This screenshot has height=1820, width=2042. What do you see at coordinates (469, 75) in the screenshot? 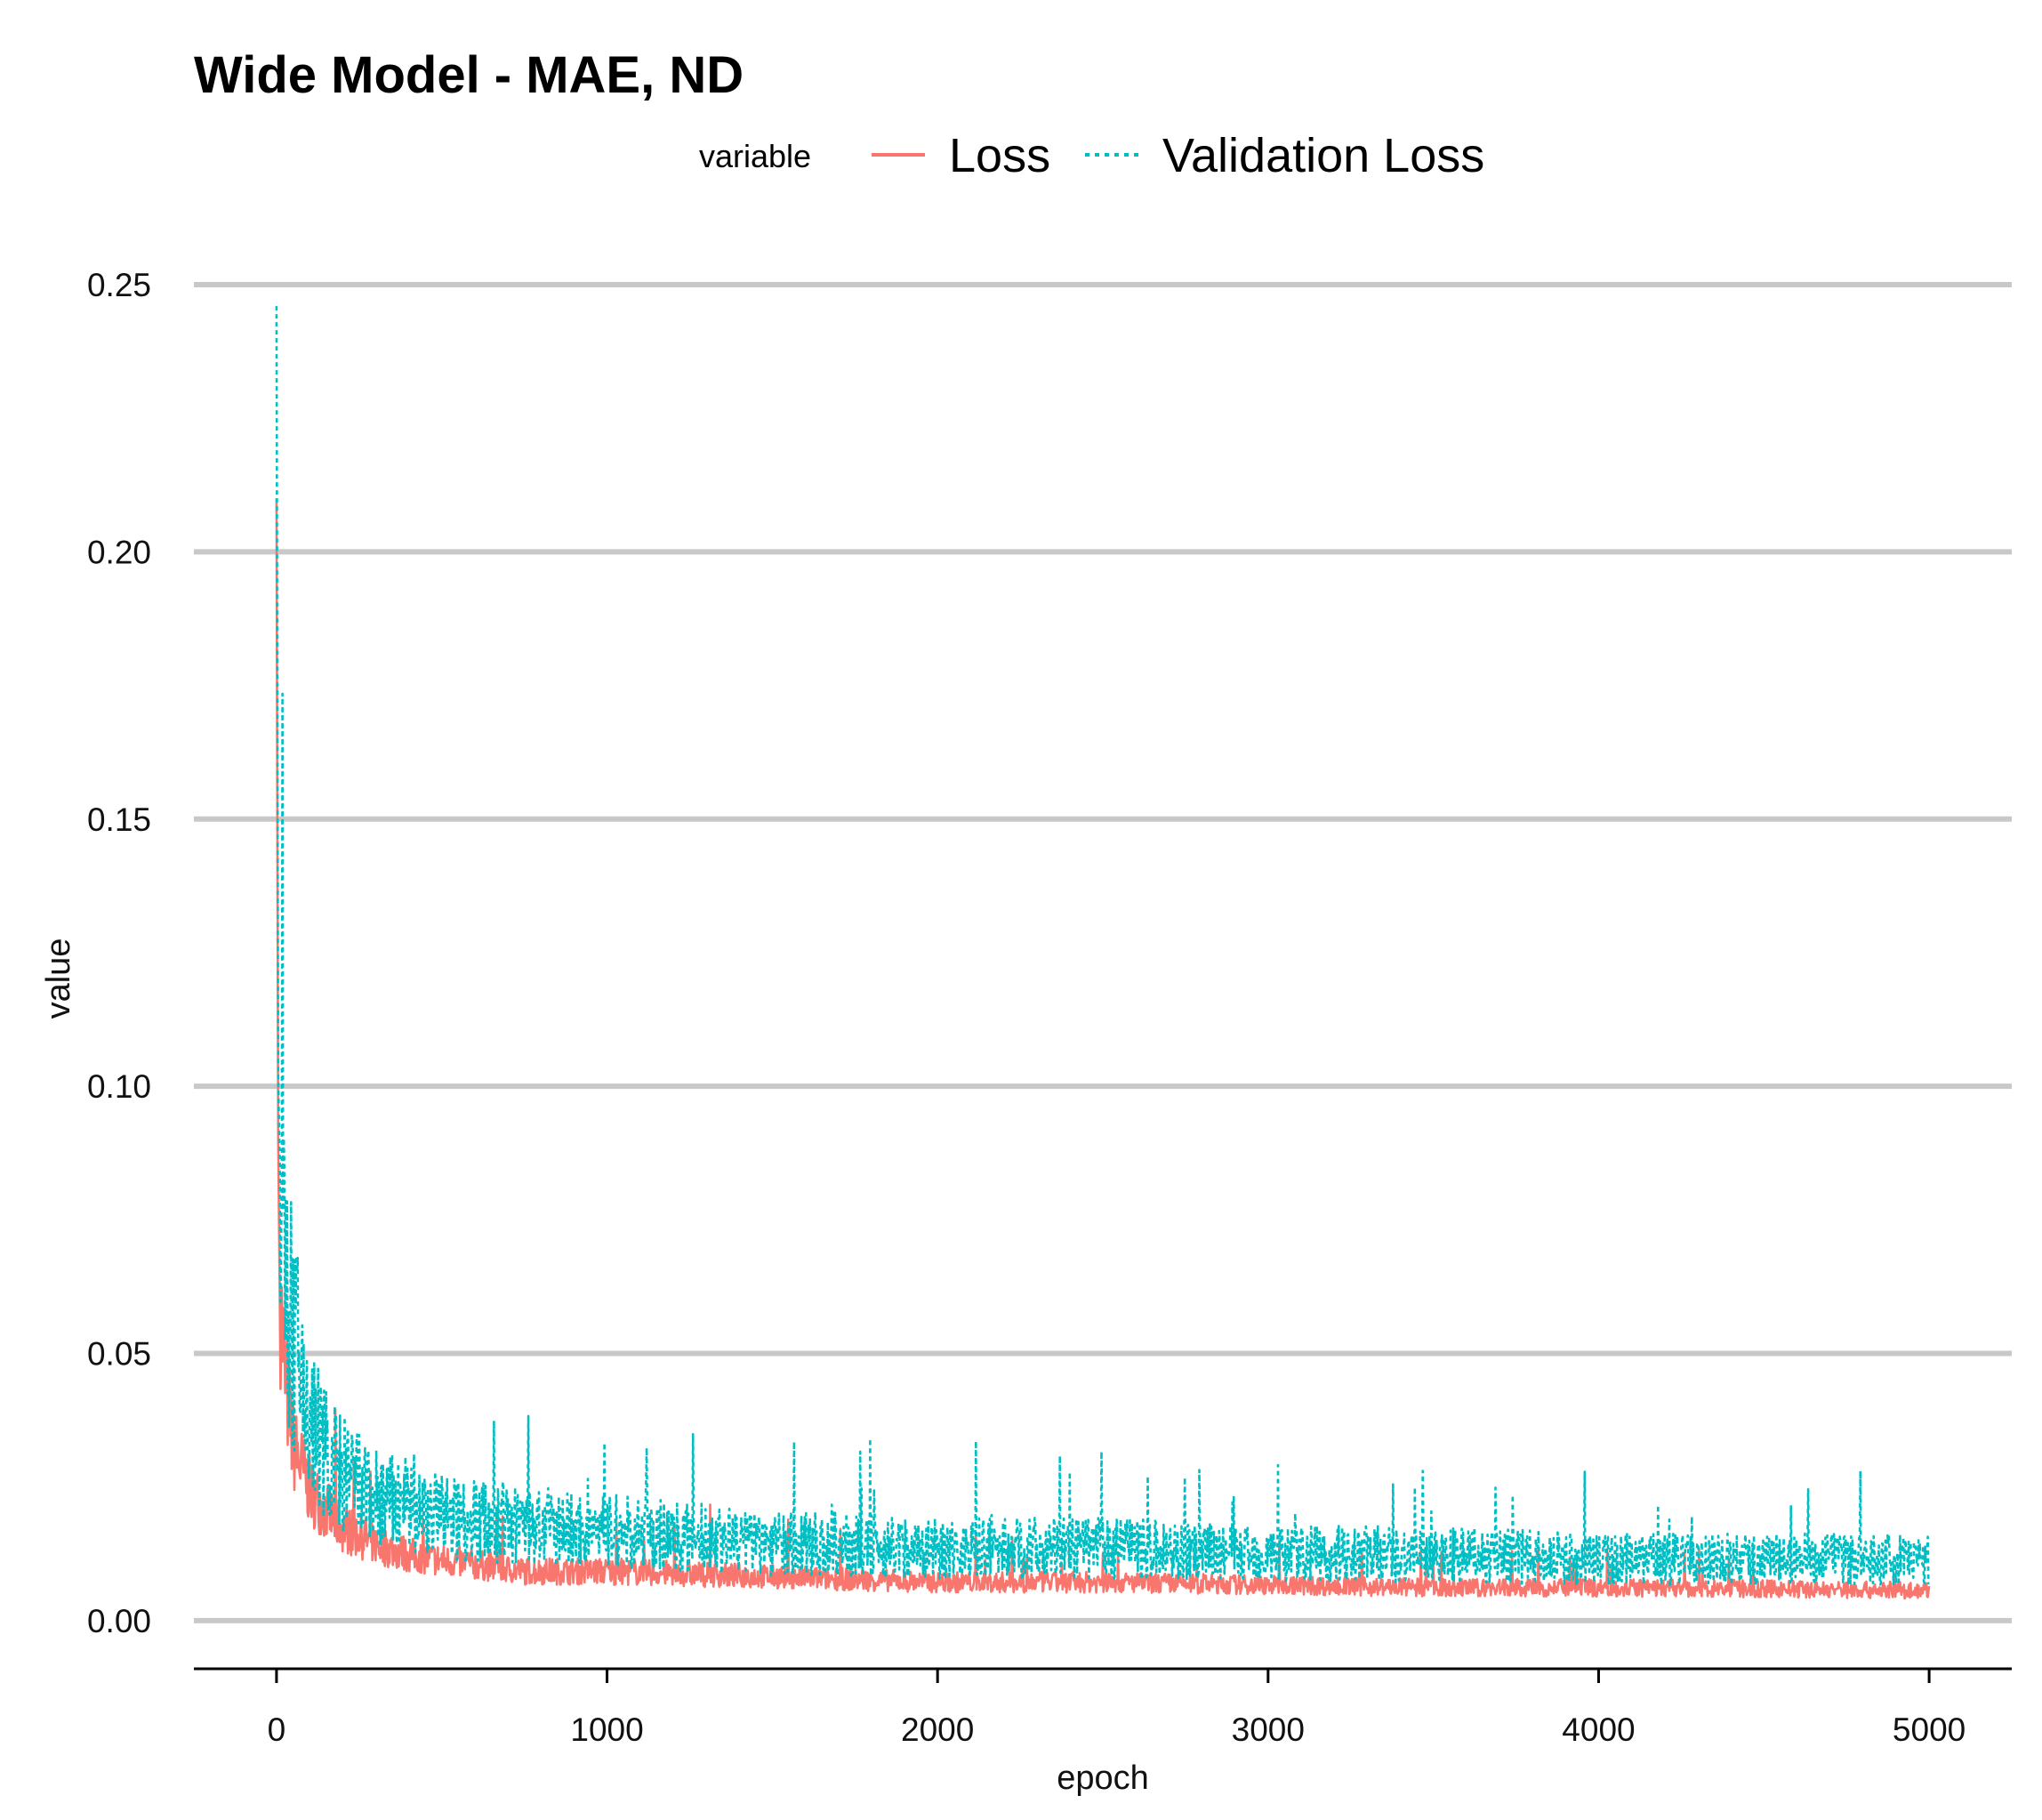
I see `chart-title: Wide Model - MAE, ND` at bounding box center [469, 75].